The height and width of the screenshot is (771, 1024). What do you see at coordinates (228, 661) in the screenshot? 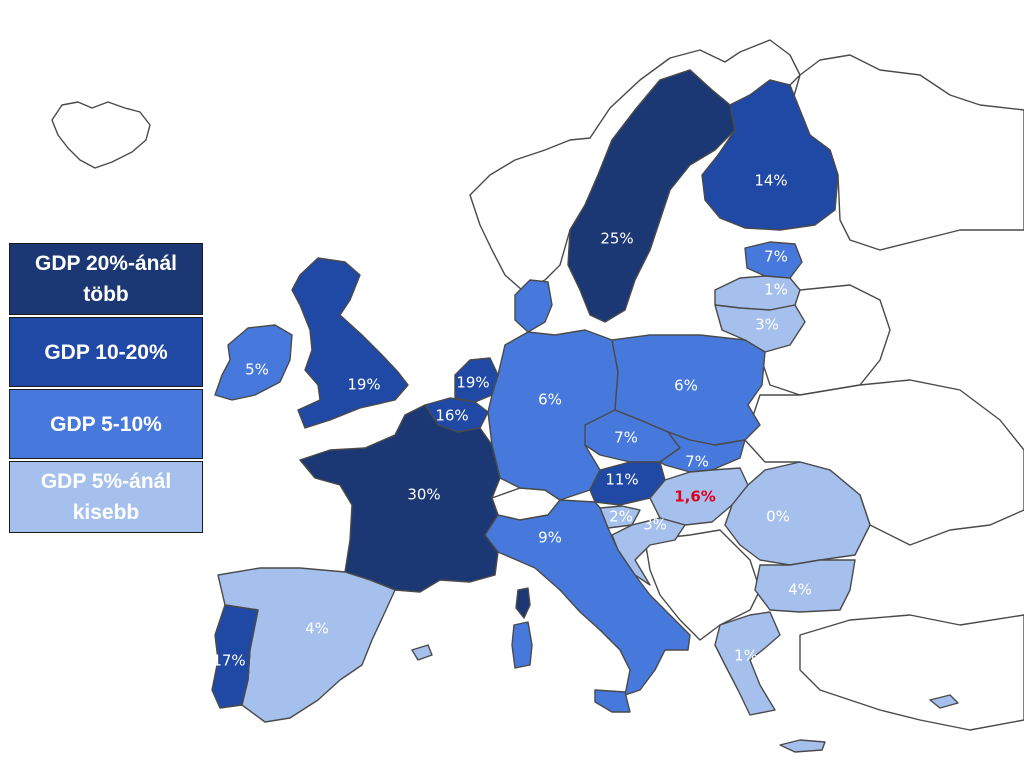
I see `value-label-portugal: 17%` at bounding box center [228, 661].